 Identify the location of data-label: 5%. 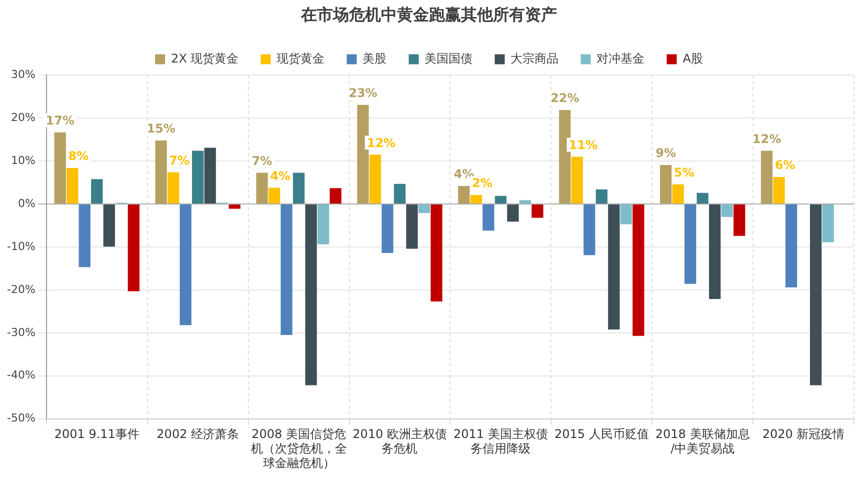
(684, 172).